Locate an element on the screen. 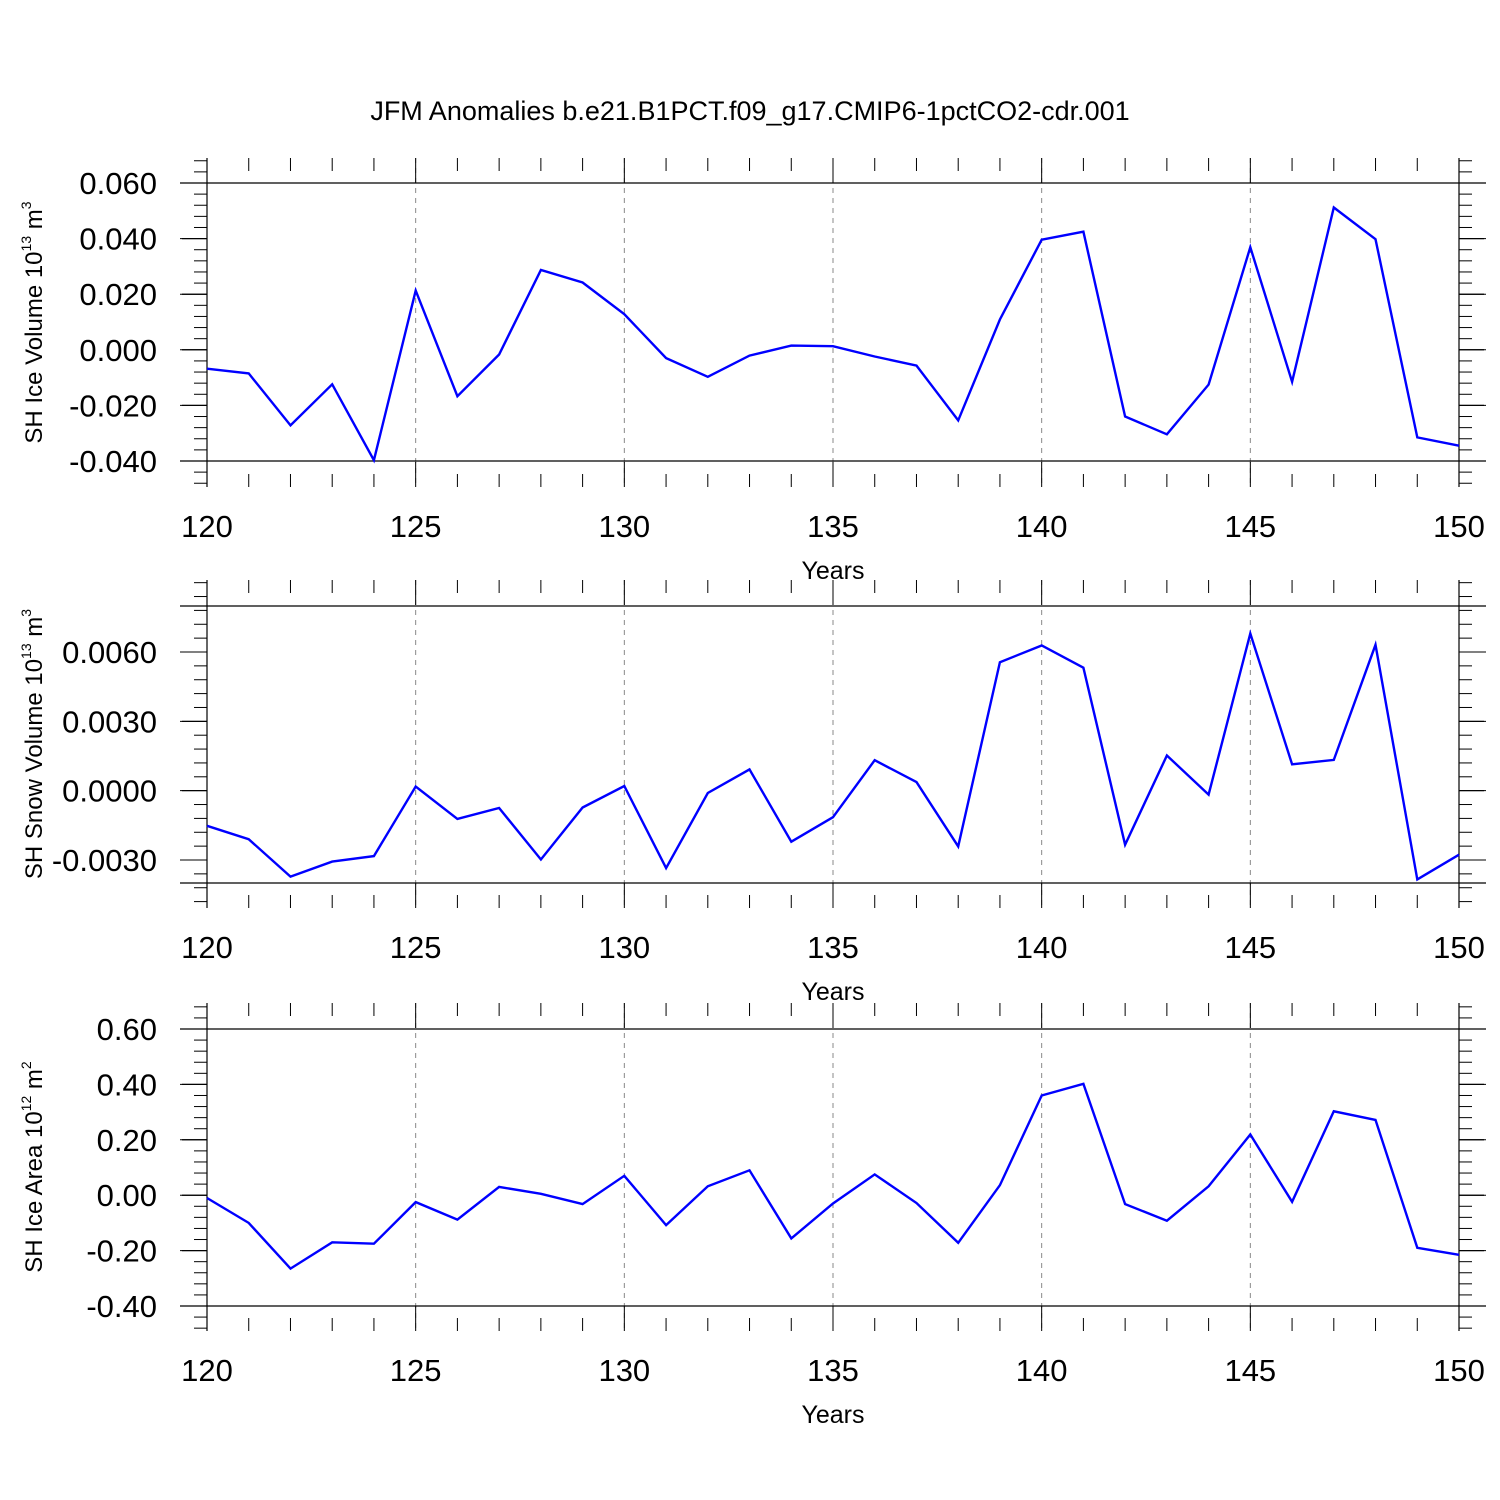  y-axis-title-text: SH Snow Volume 10 is located at coordinates (34, 769).